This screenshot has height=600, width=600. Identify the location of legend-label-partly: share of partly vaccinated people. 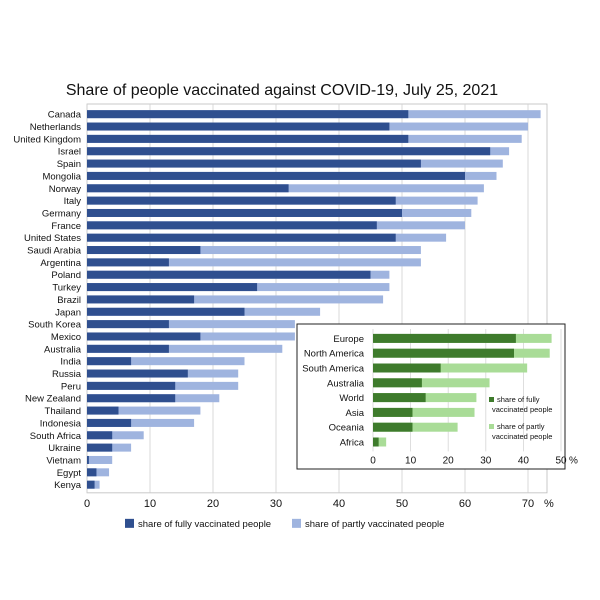
(374, 524).